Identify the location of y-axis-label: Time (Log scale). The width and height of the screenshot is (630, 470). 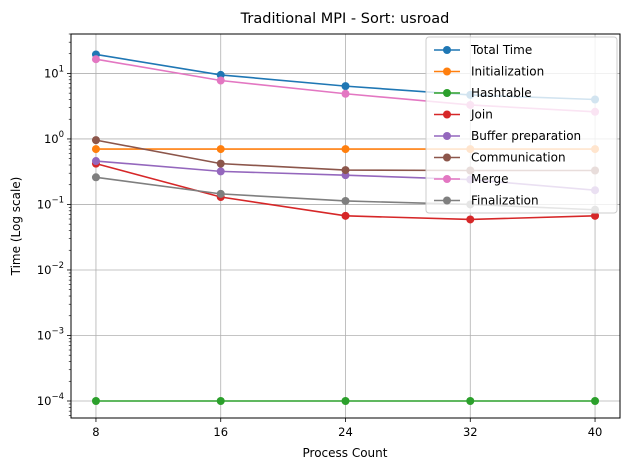
(16, 227).